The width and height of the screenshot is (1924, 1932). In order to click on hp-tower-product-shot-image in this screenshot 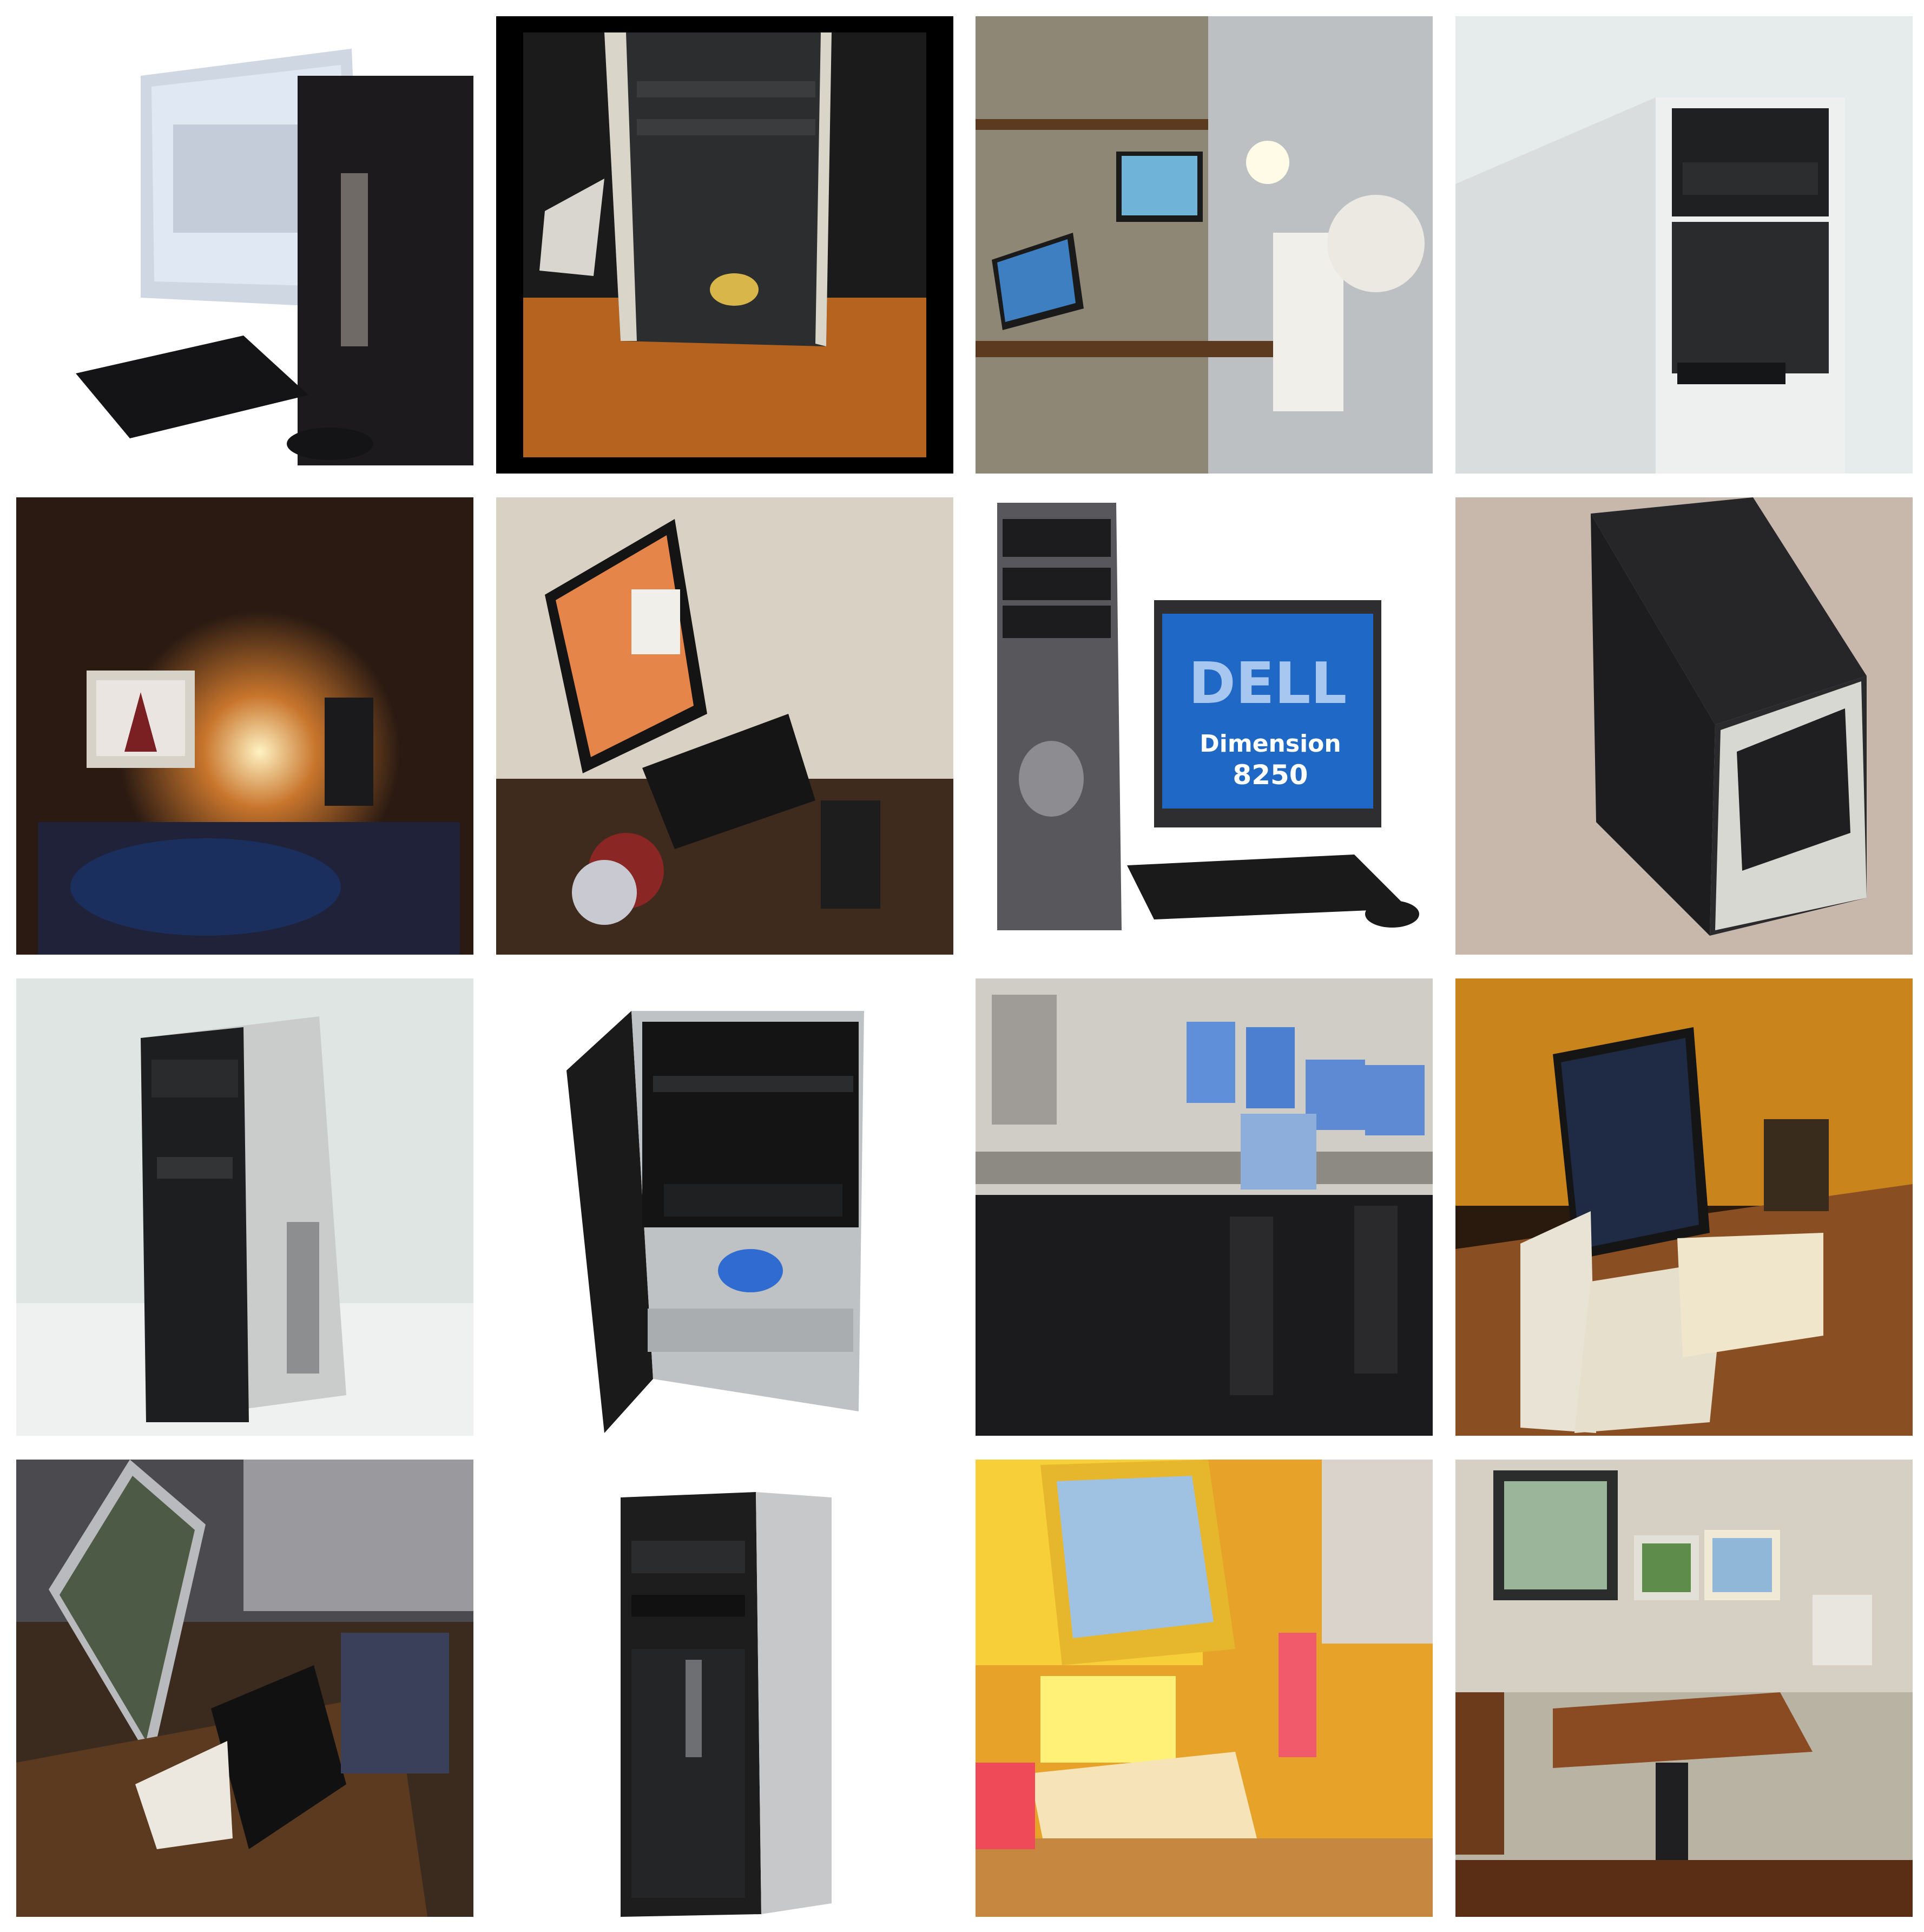, I will do `click(724, 1688)`.